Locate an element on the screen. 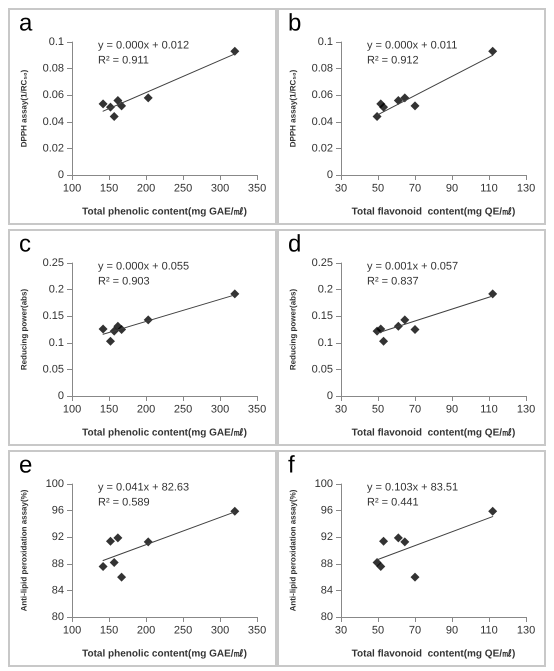  chart-title: e is located at coordinates (25, 465).